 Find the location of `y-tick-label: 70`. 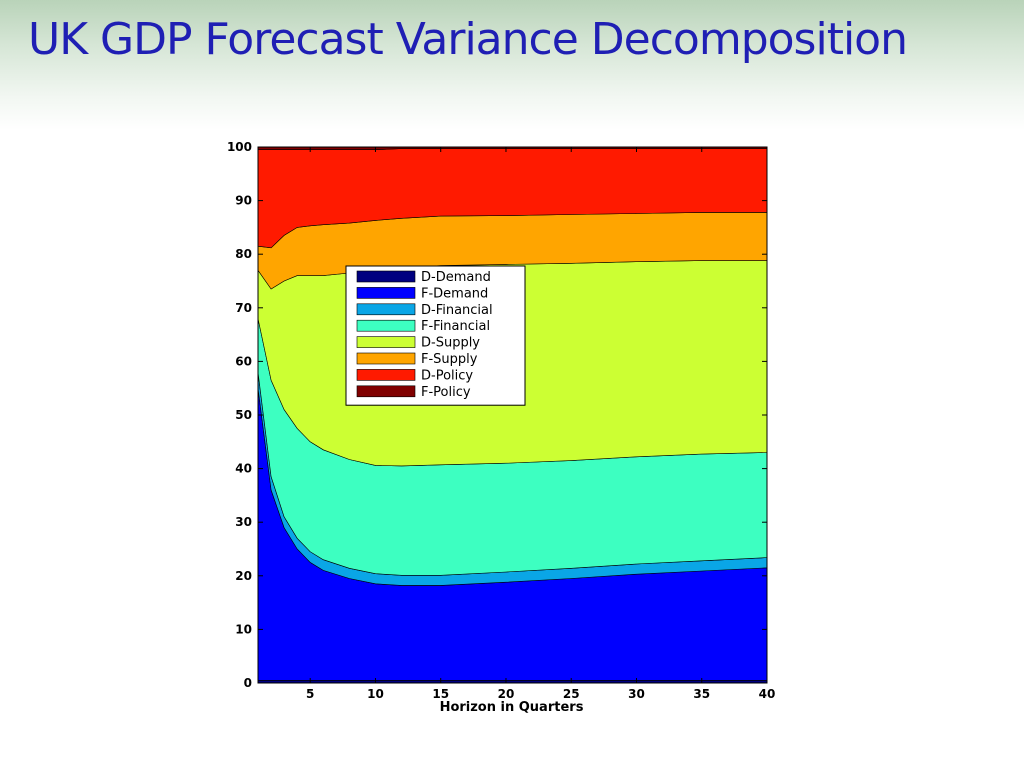

y-tick-label: 70 is located at coordinates (243, 308).